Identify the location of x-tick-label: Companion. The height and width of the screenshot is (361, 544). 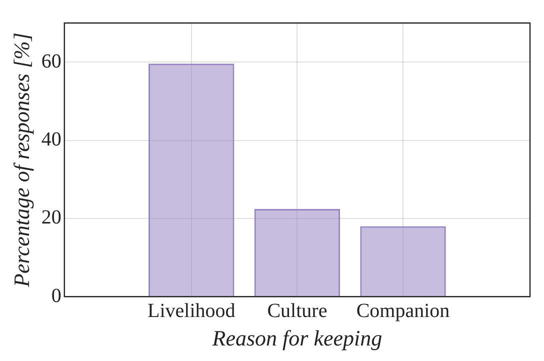
(403, 311).